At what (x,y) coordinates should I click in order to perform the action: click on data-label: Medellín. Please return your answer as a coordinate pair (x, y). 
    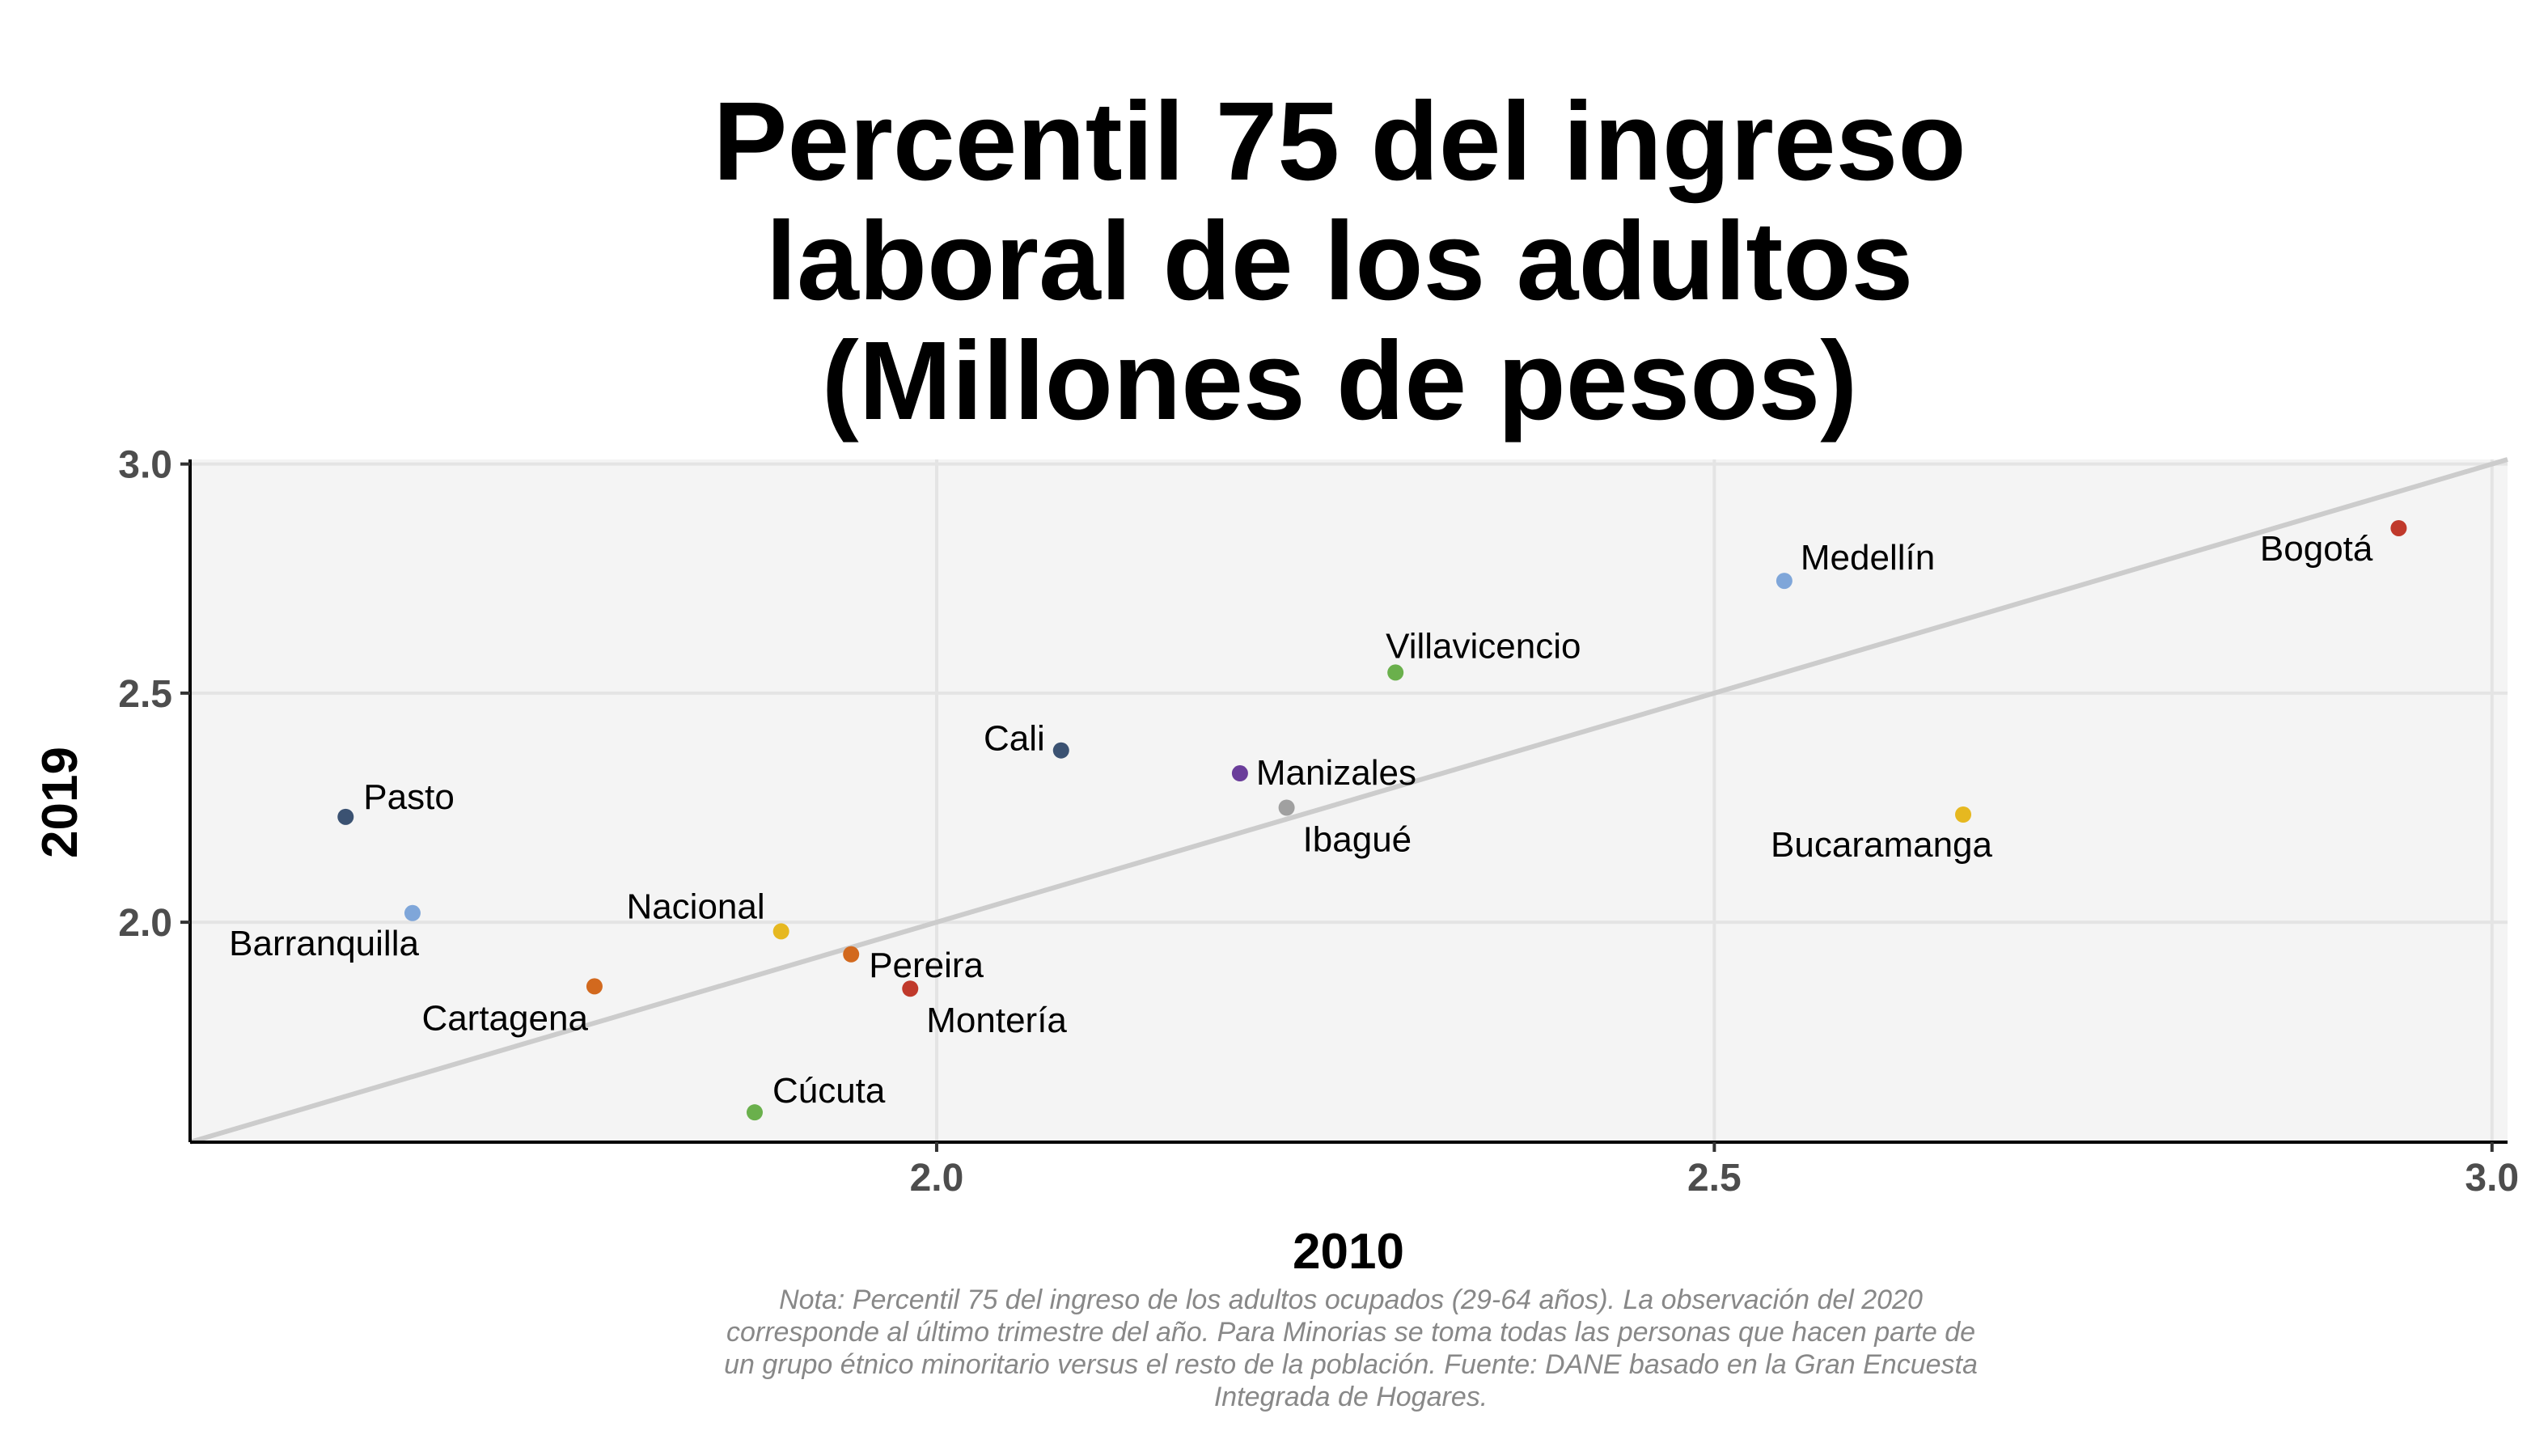
    Looking at the image, I should click on (1868, 558).